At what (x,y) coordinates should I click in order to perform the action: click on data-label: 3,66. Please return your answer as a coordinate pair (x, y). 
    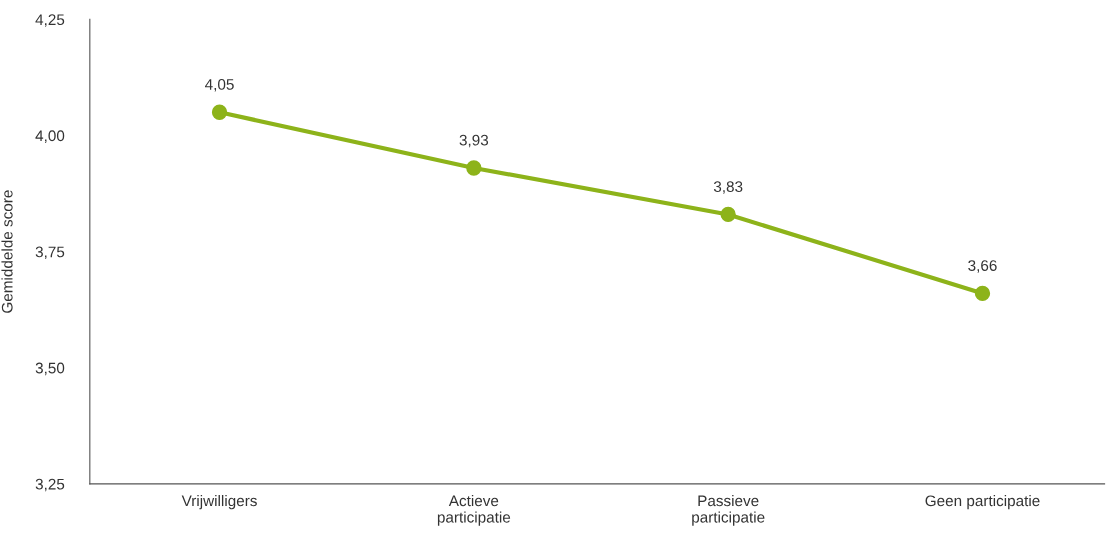
    Looking at the image, I should click on (982, 266).